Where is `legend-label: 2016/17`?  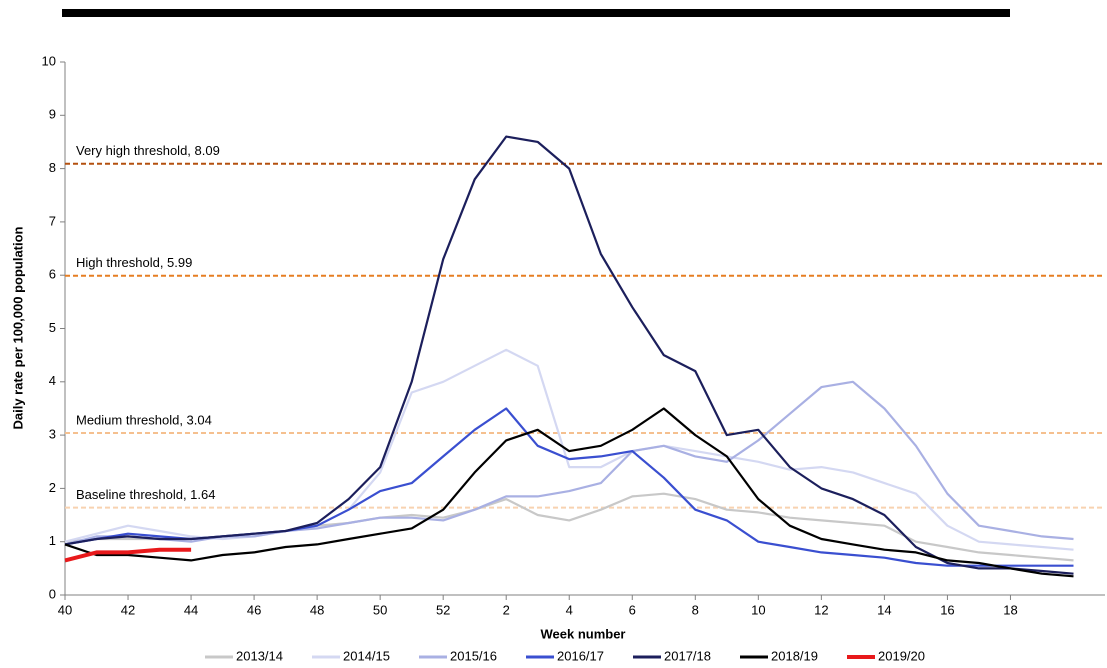 legend-label: 2016/17 is located at coordinates (580, 655).